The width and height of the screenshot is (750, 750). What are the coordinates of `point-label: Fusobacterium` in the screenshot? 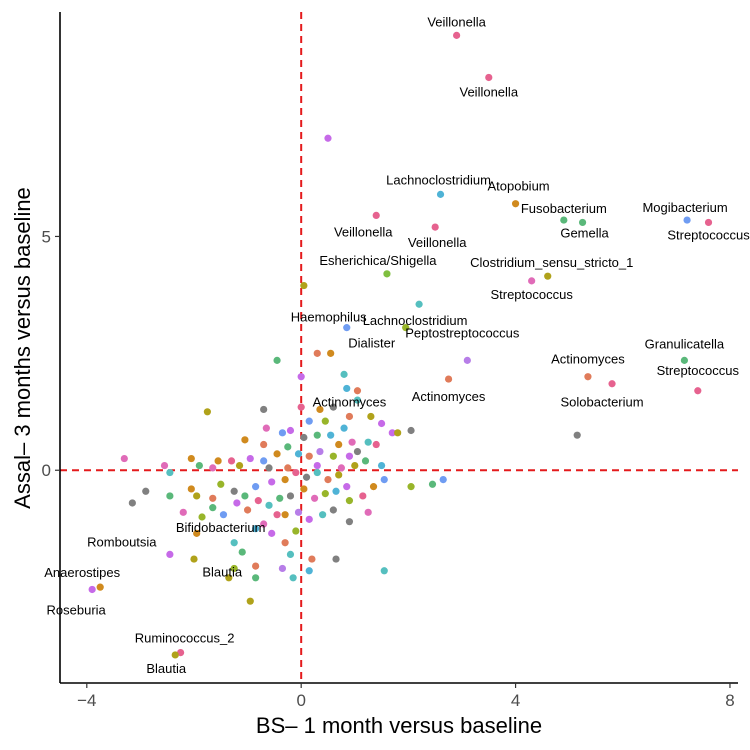 It's located at (564, 208).